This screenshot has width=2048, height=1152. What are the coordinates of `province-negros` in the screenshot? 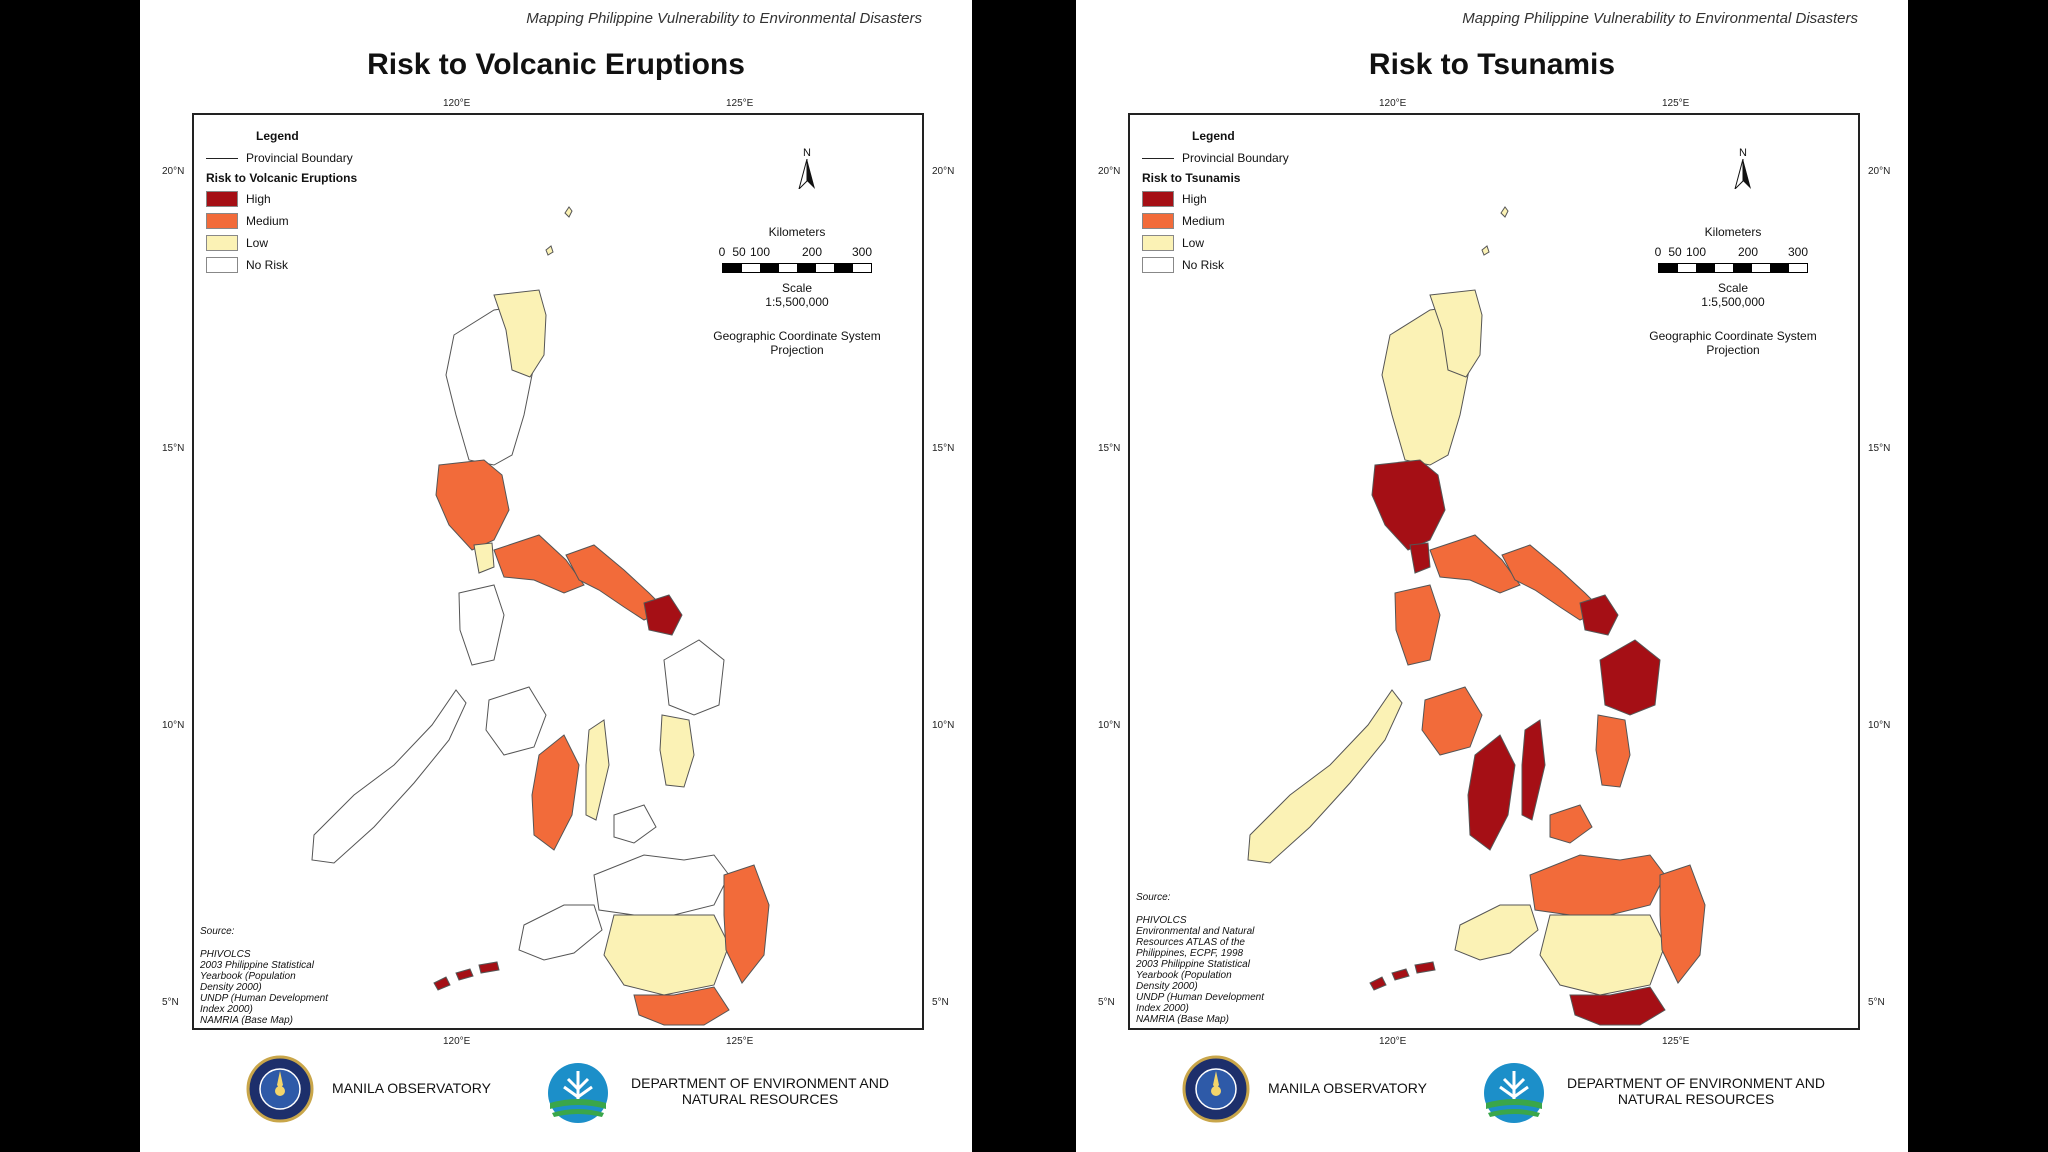 It's located at (555, 792).